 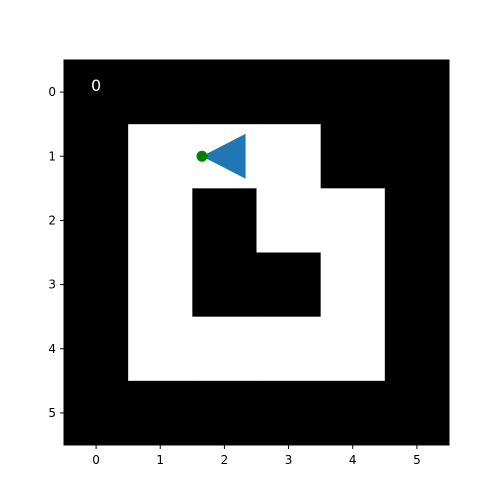 I want to click on x-tick-label: 5, so click(x=417, y=460).